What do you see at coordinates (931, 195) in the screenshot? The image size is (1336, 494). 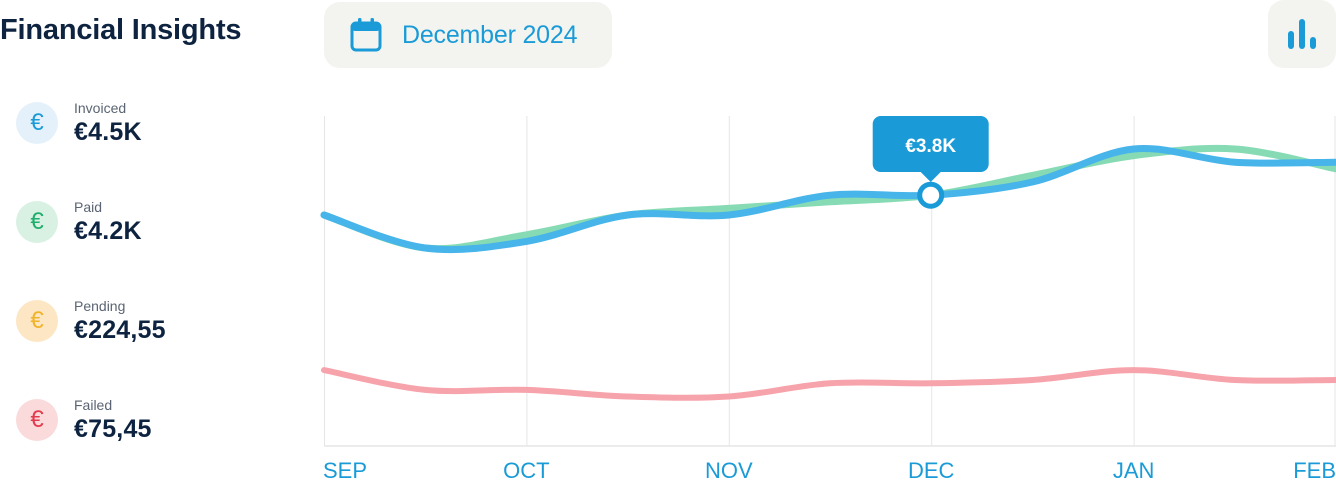 I see `data-point-marker` at bounding box center [931, 195].